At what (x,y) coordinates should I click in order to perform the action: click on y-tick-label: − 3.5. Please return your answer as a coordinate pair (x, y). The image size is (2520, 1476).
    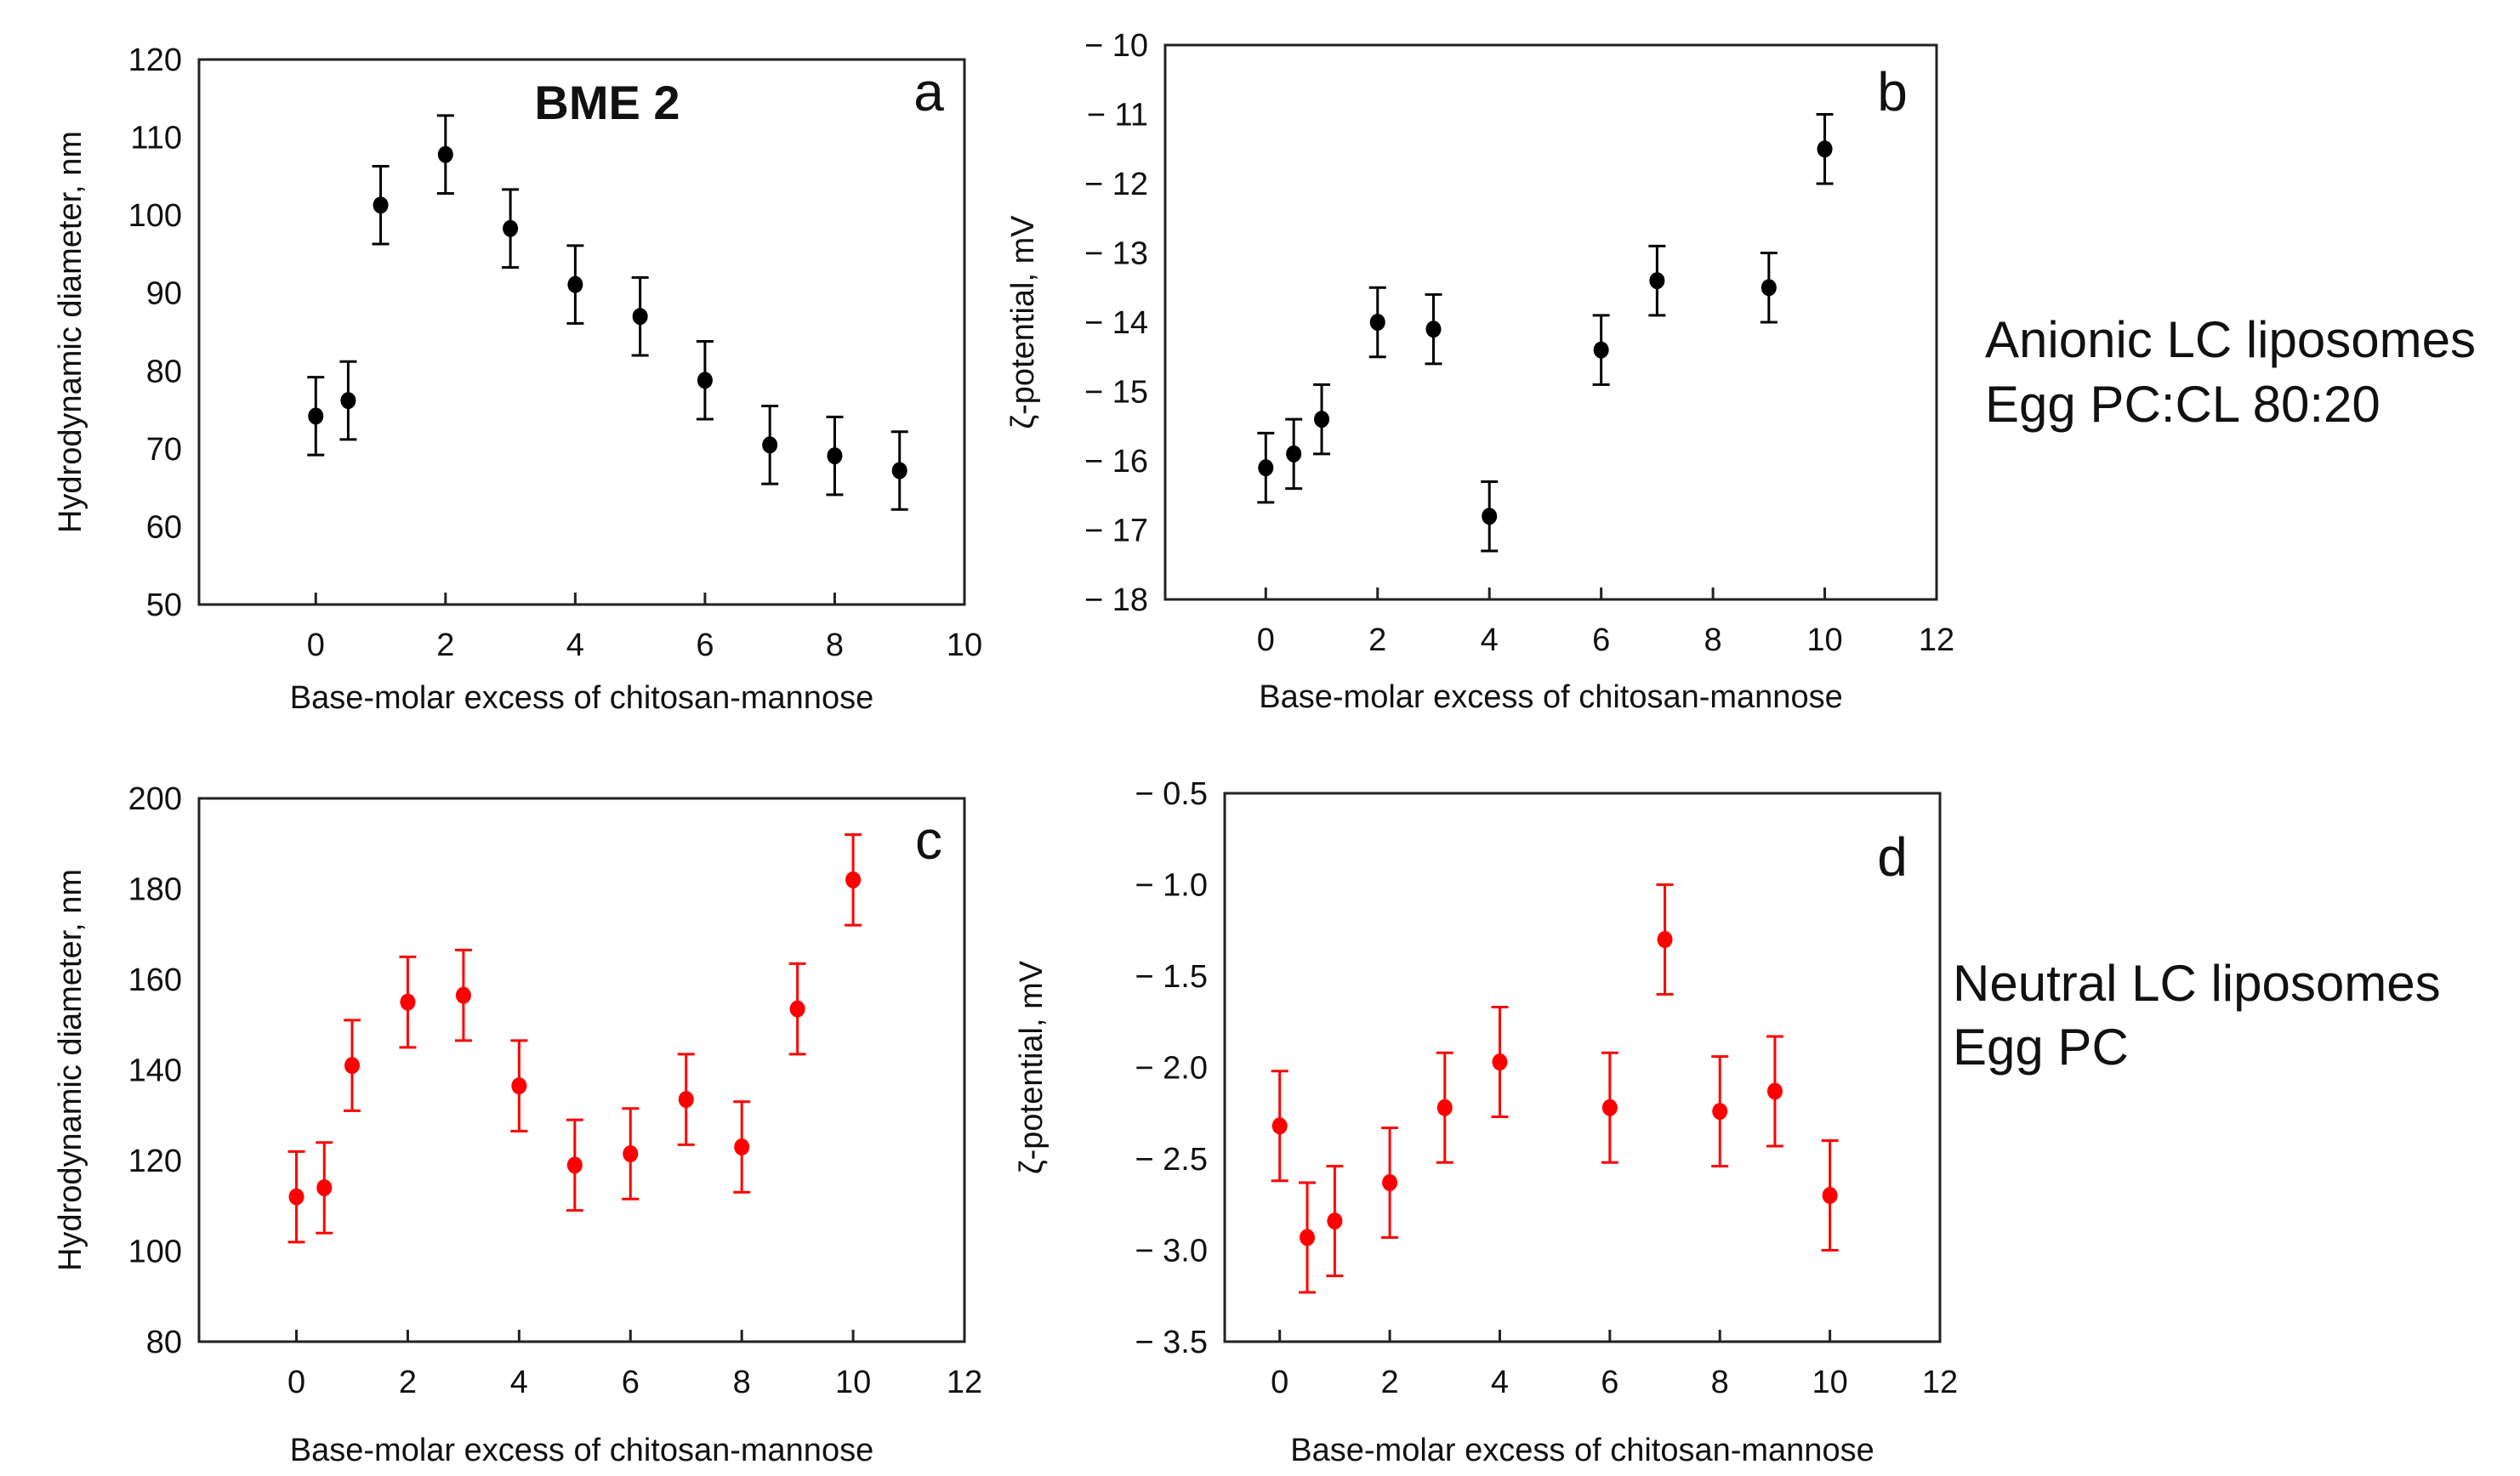
    Looking at the image, I should click on (1172, 1342).